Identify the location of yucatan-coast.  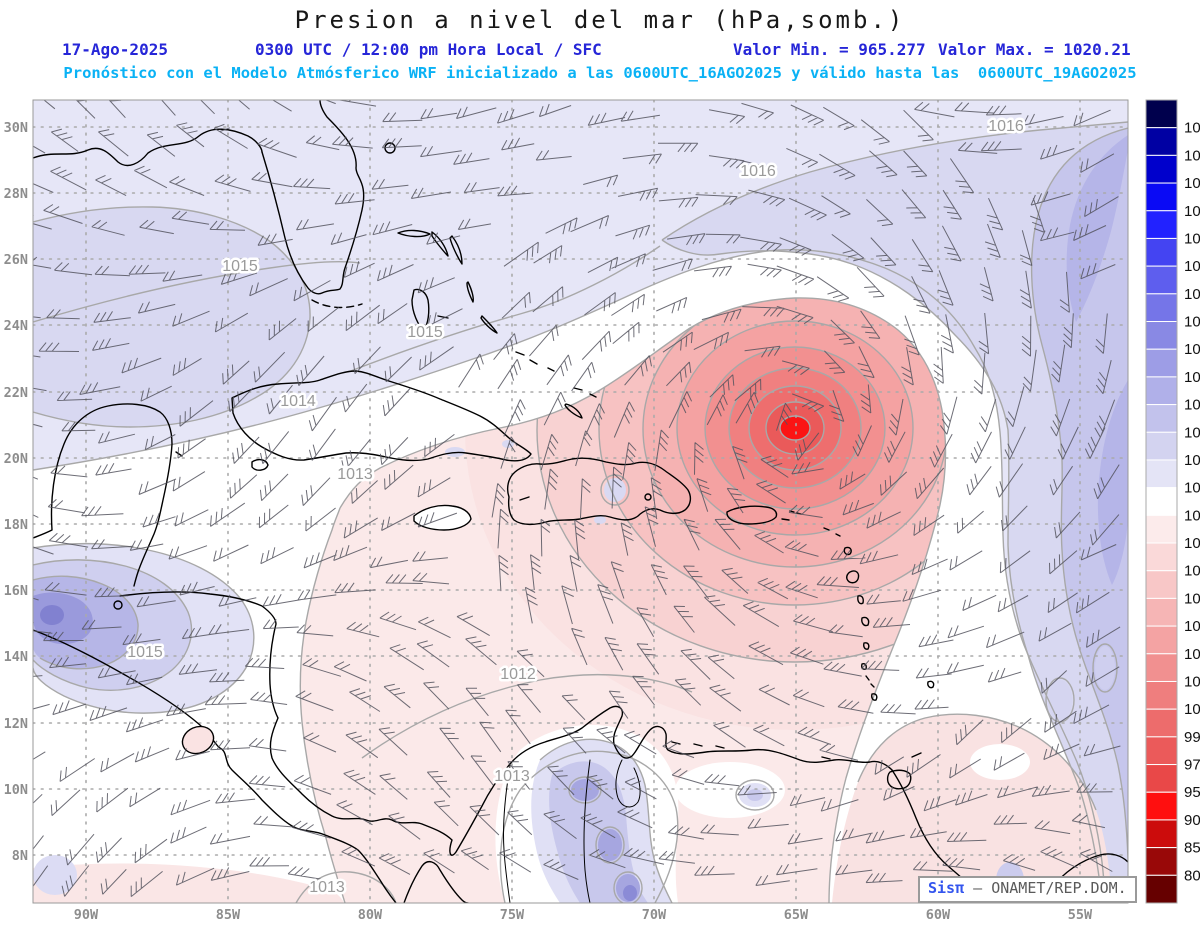
(103, 495).